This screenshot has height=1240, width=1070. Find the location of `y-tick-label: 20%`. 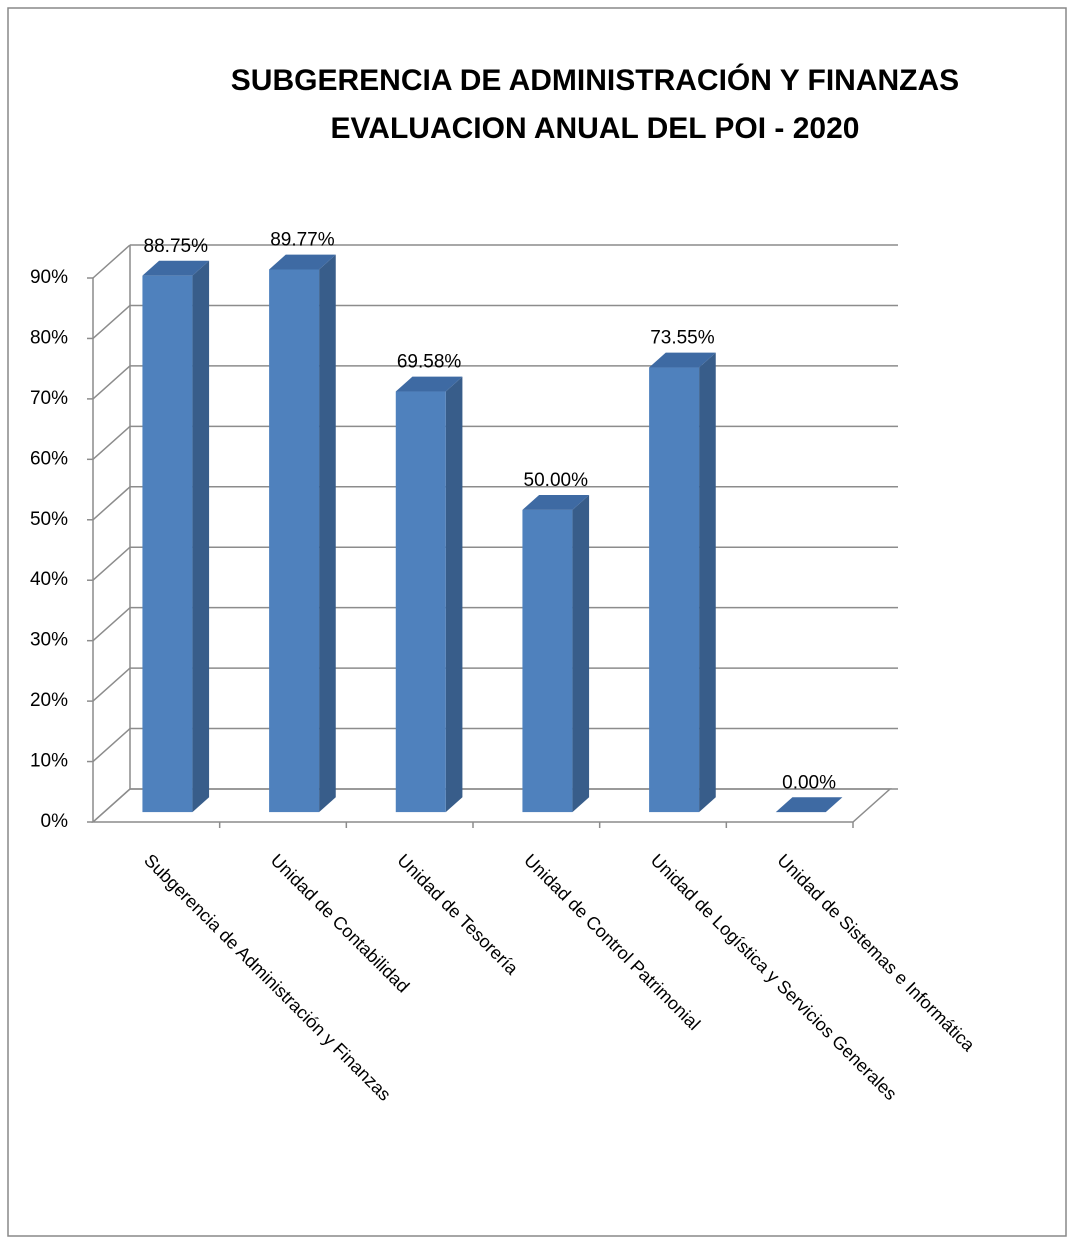

y-tick-label: 20% is located at coordinates (49, 700).